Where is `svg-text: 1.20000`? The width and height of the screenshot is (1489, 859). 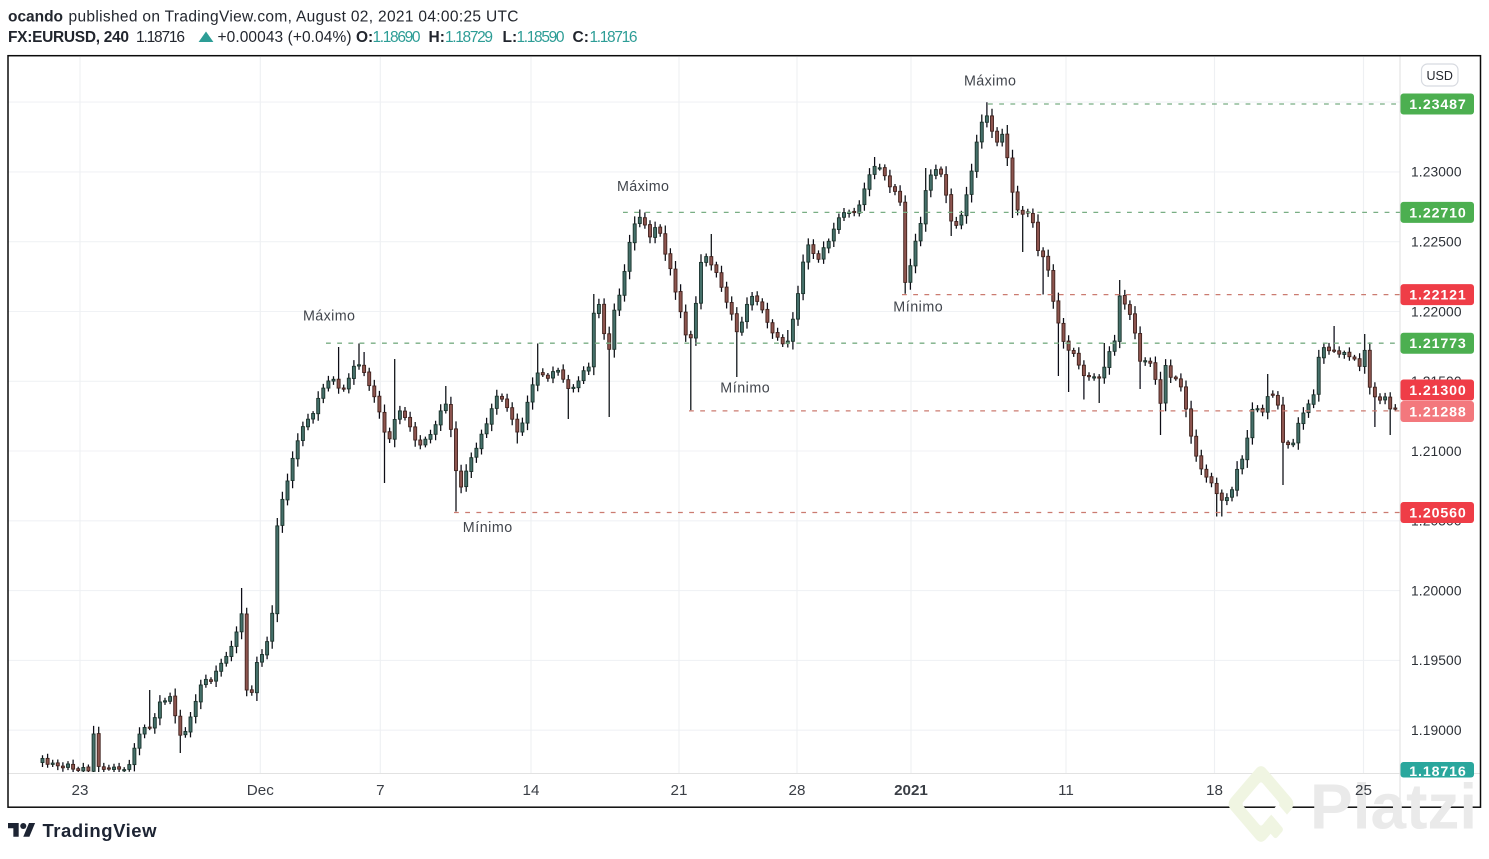 svg-text: 1.20000 is located at coordinates (1436, 590).